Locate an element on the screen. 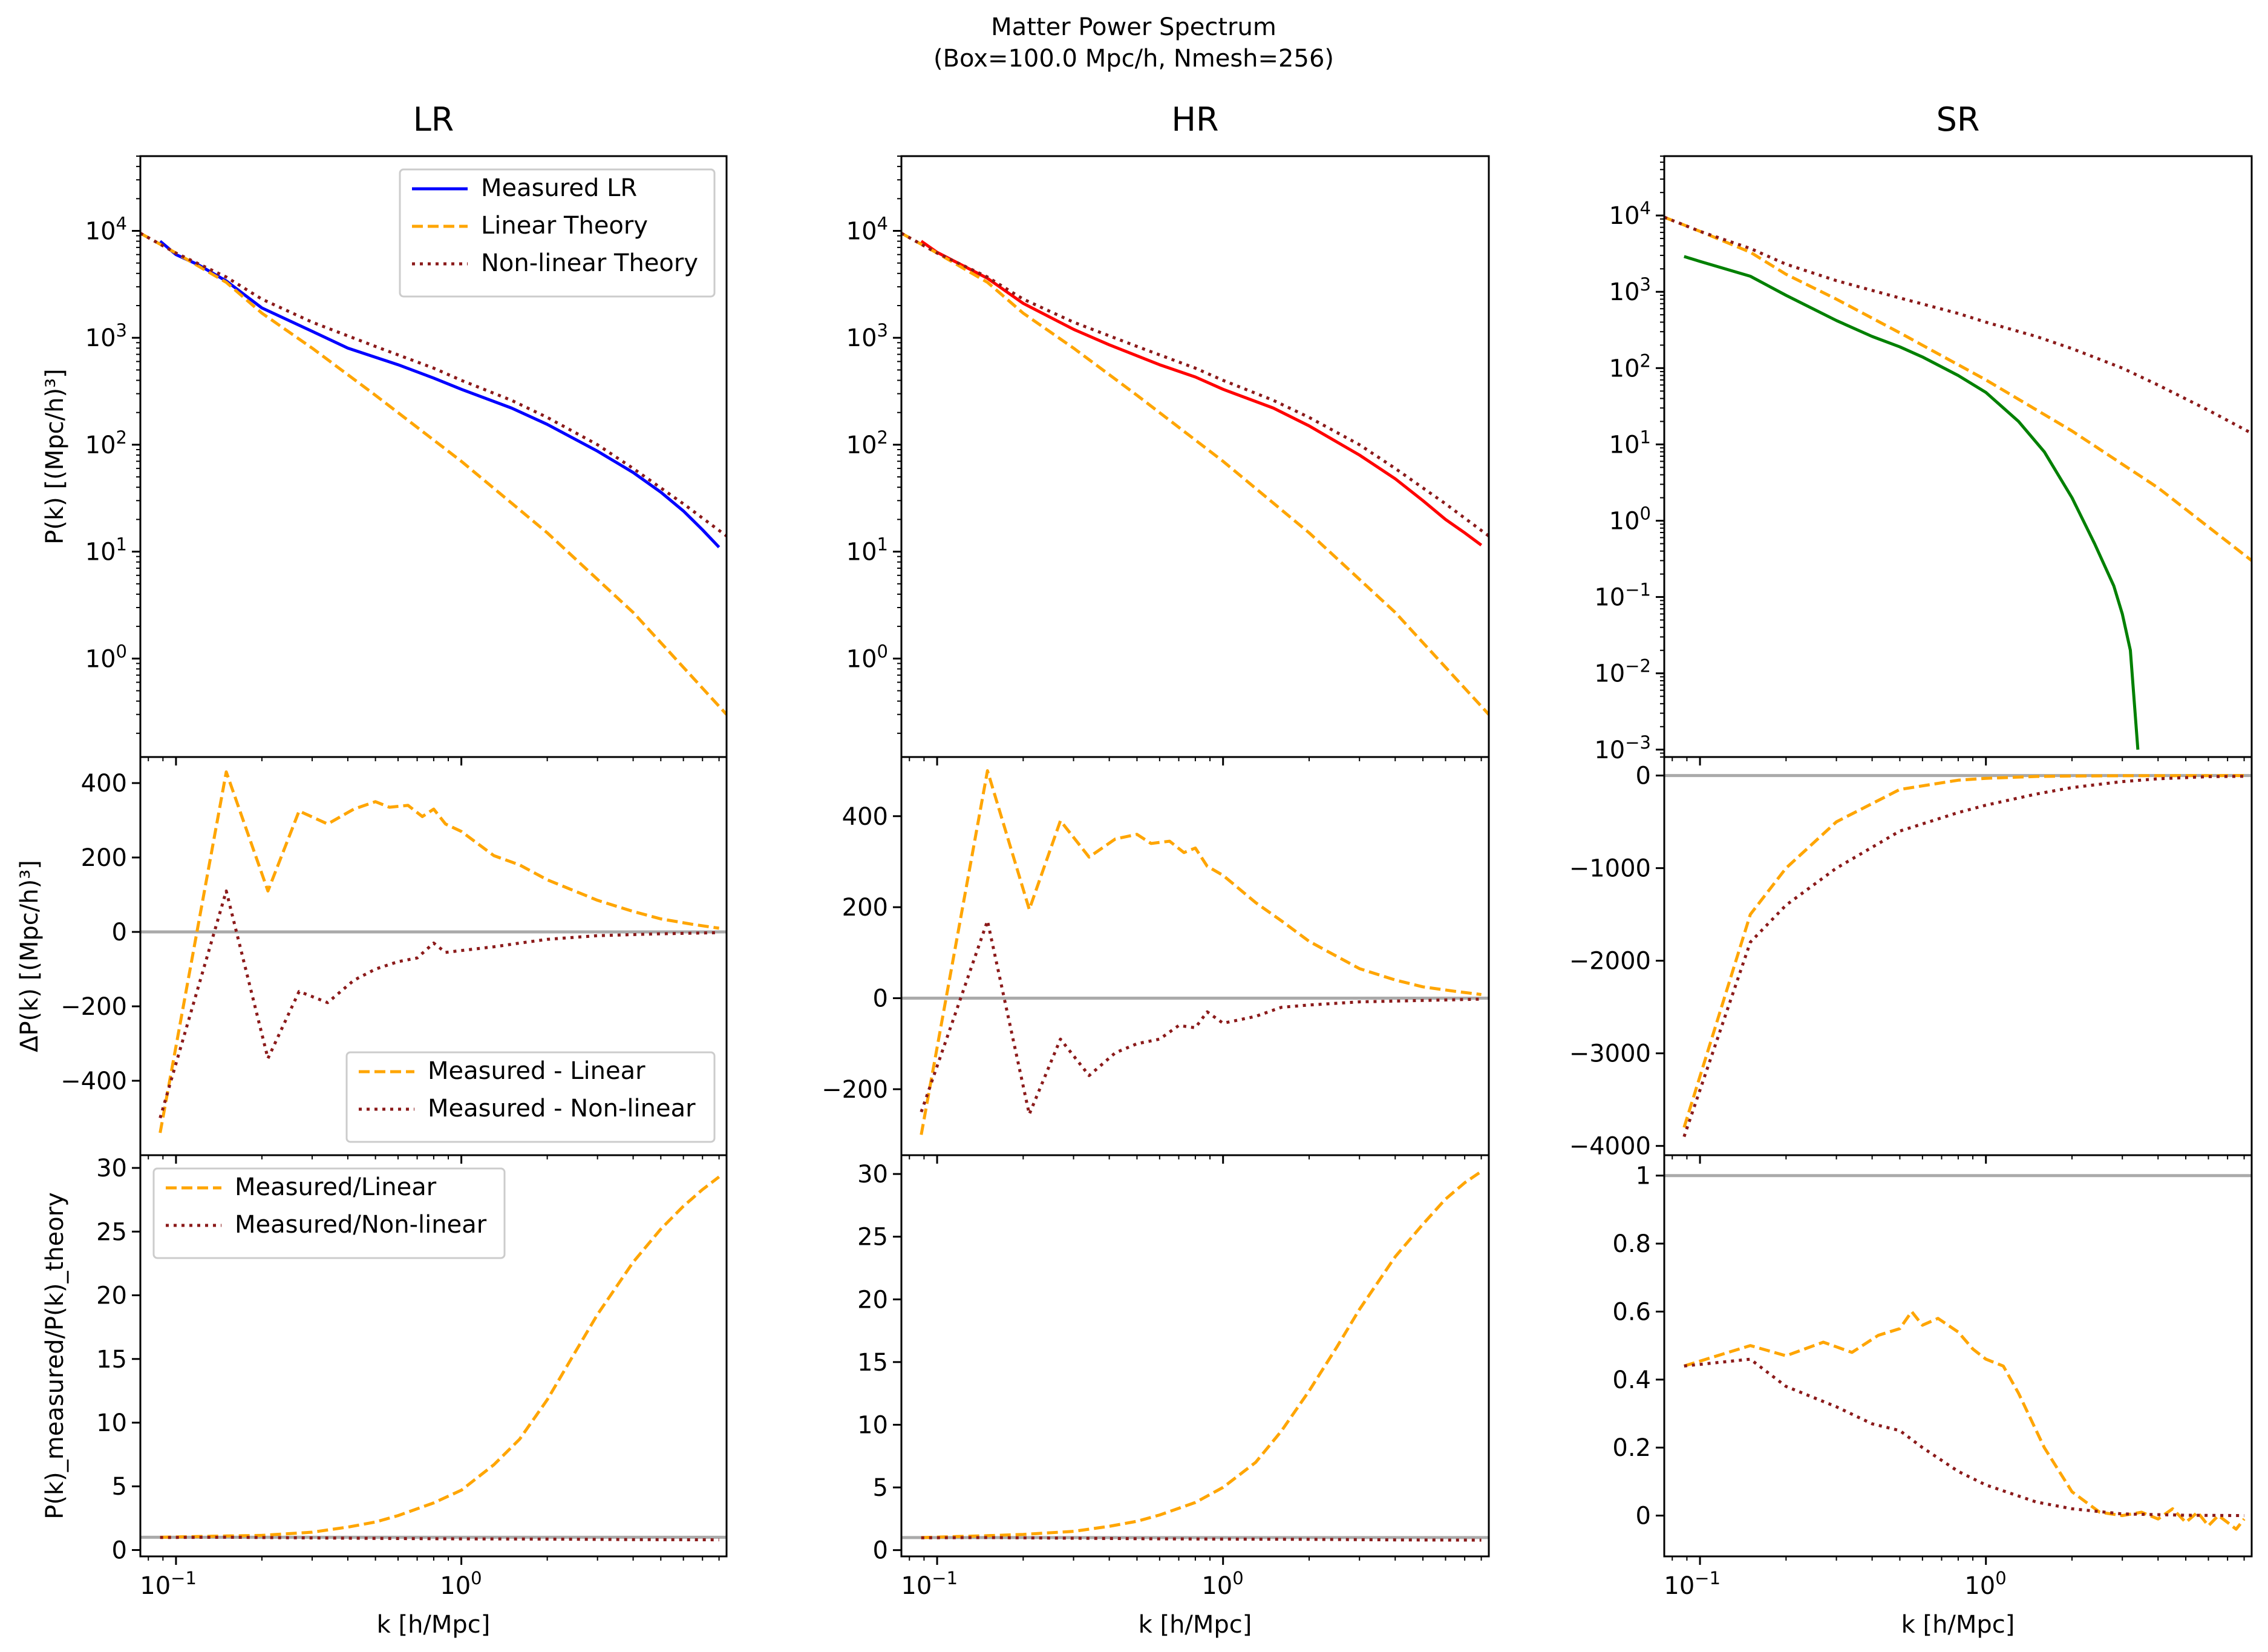 This screenshot has height=1652, width=2268. figure-title-line1: Matter Power Spectrum is located at coordinates (1133, 27).